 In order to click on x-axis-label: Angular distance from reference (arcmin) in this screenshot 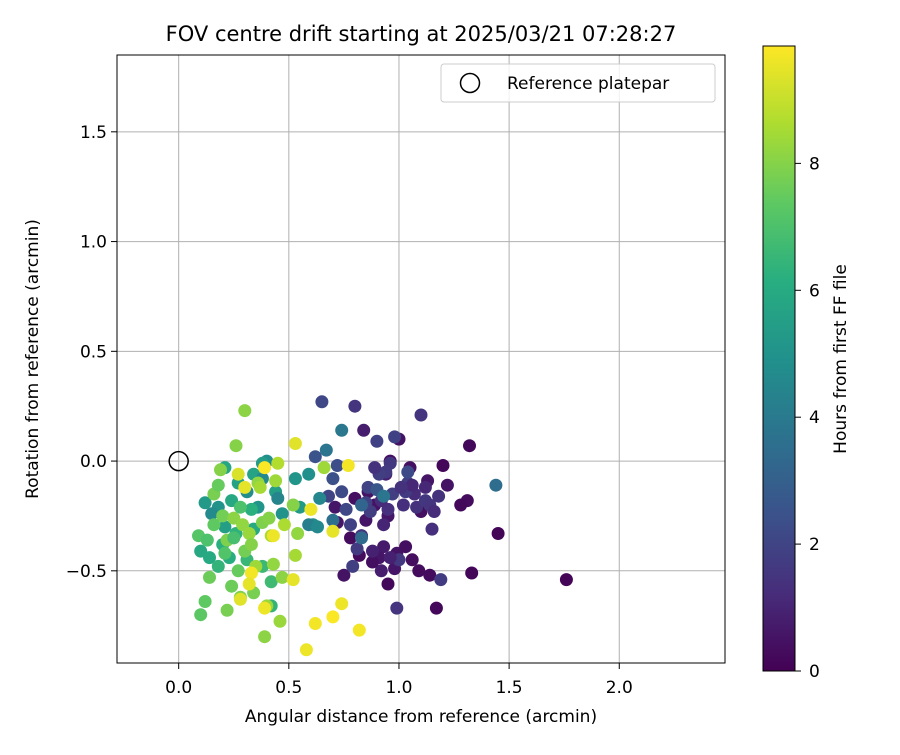, I will do `click(421, 717)`.